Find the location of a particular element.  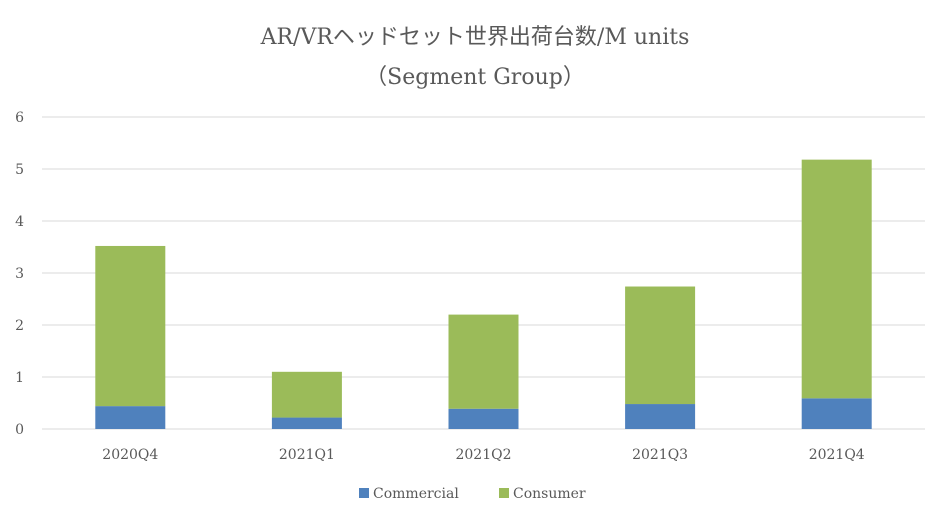

x-axis-ticks: 2020Q4 2021Q1 2021Q2 2021Q3 2021Q4 is located at coordinates (483, 455).